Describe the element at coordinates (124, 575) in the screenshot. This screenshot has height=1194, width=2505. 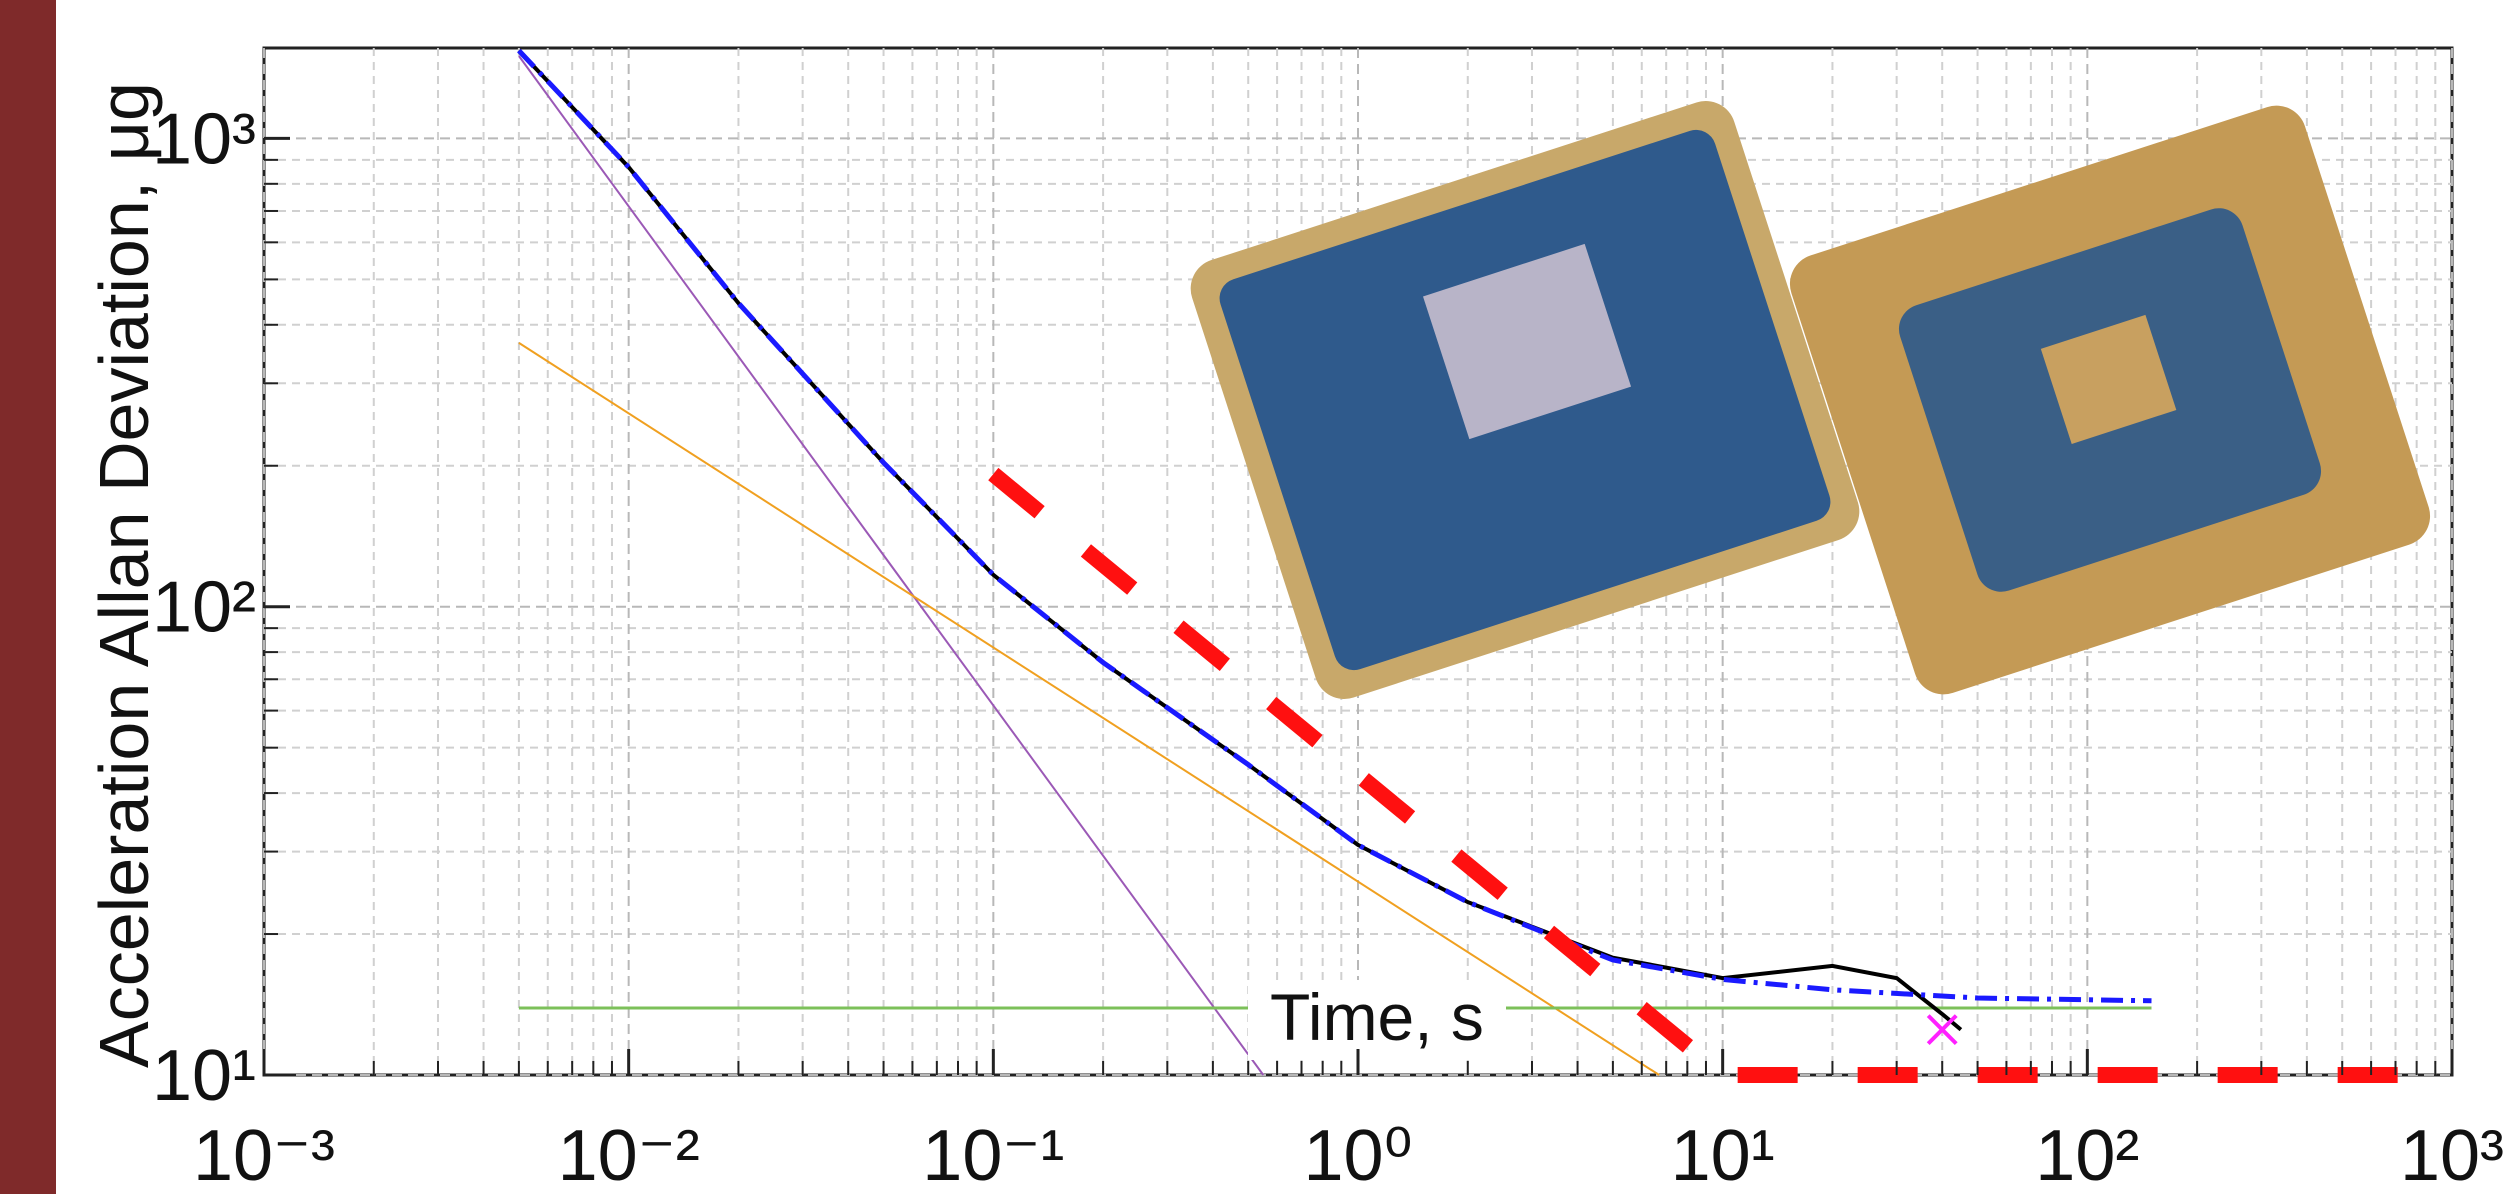
I see `y-axis-label: Acceleration Allan Deviation, μg` at that location.